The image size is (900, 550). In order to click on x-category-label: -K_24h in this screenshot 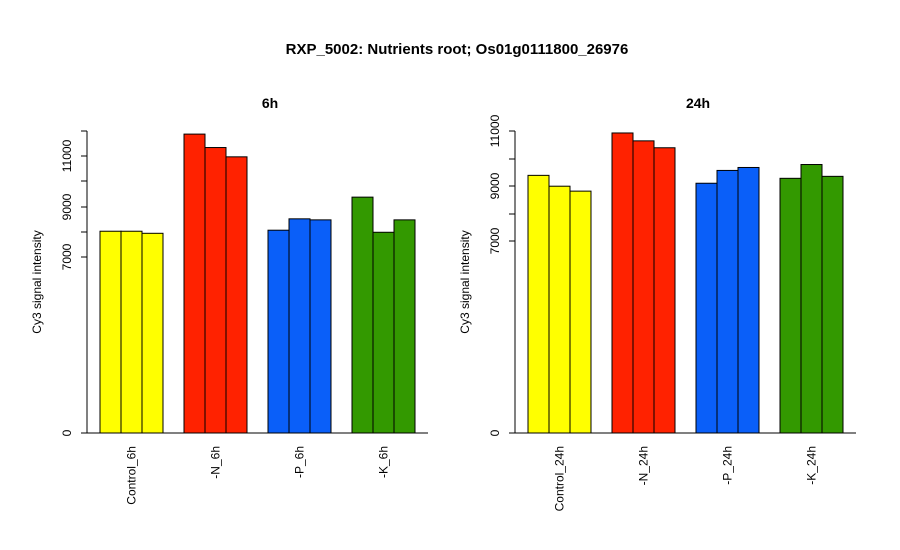, I will do `click(812, 465)`.